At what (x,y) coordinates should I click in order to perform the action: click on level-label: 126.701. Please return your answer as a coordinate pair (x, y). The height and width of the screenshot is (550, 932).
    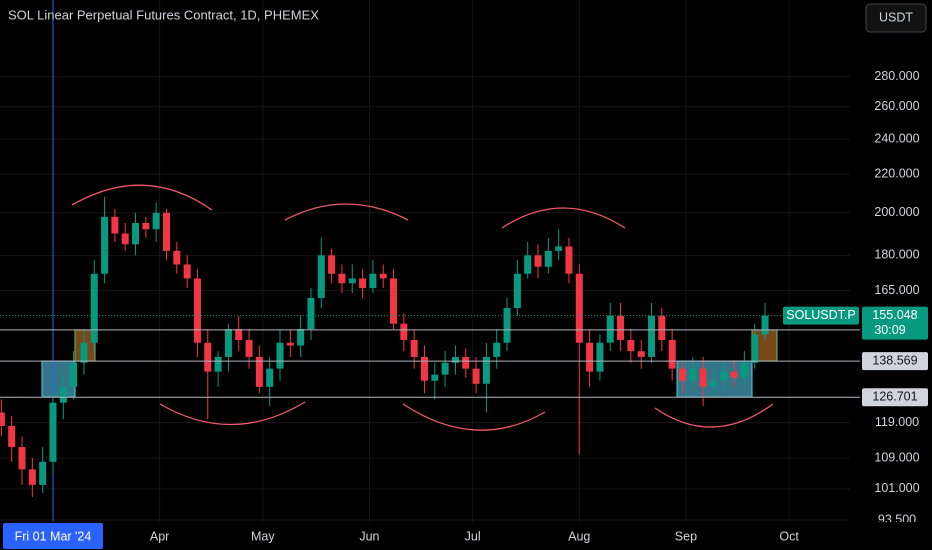
    Looking at the image, I should click on (894, 397).